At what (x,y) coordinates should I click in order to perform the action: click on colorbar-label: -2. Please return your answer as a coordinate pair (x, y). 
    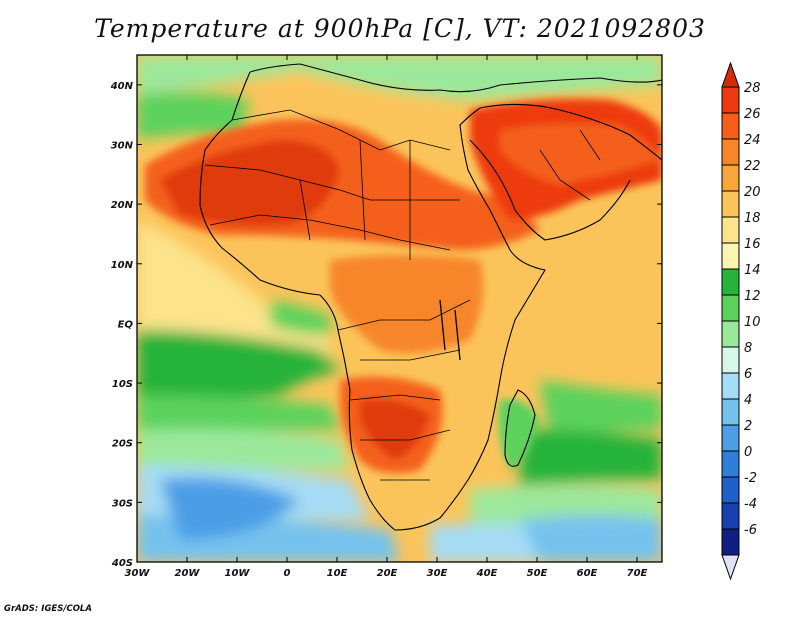
    Looking at the image, I should click on (750, 478).